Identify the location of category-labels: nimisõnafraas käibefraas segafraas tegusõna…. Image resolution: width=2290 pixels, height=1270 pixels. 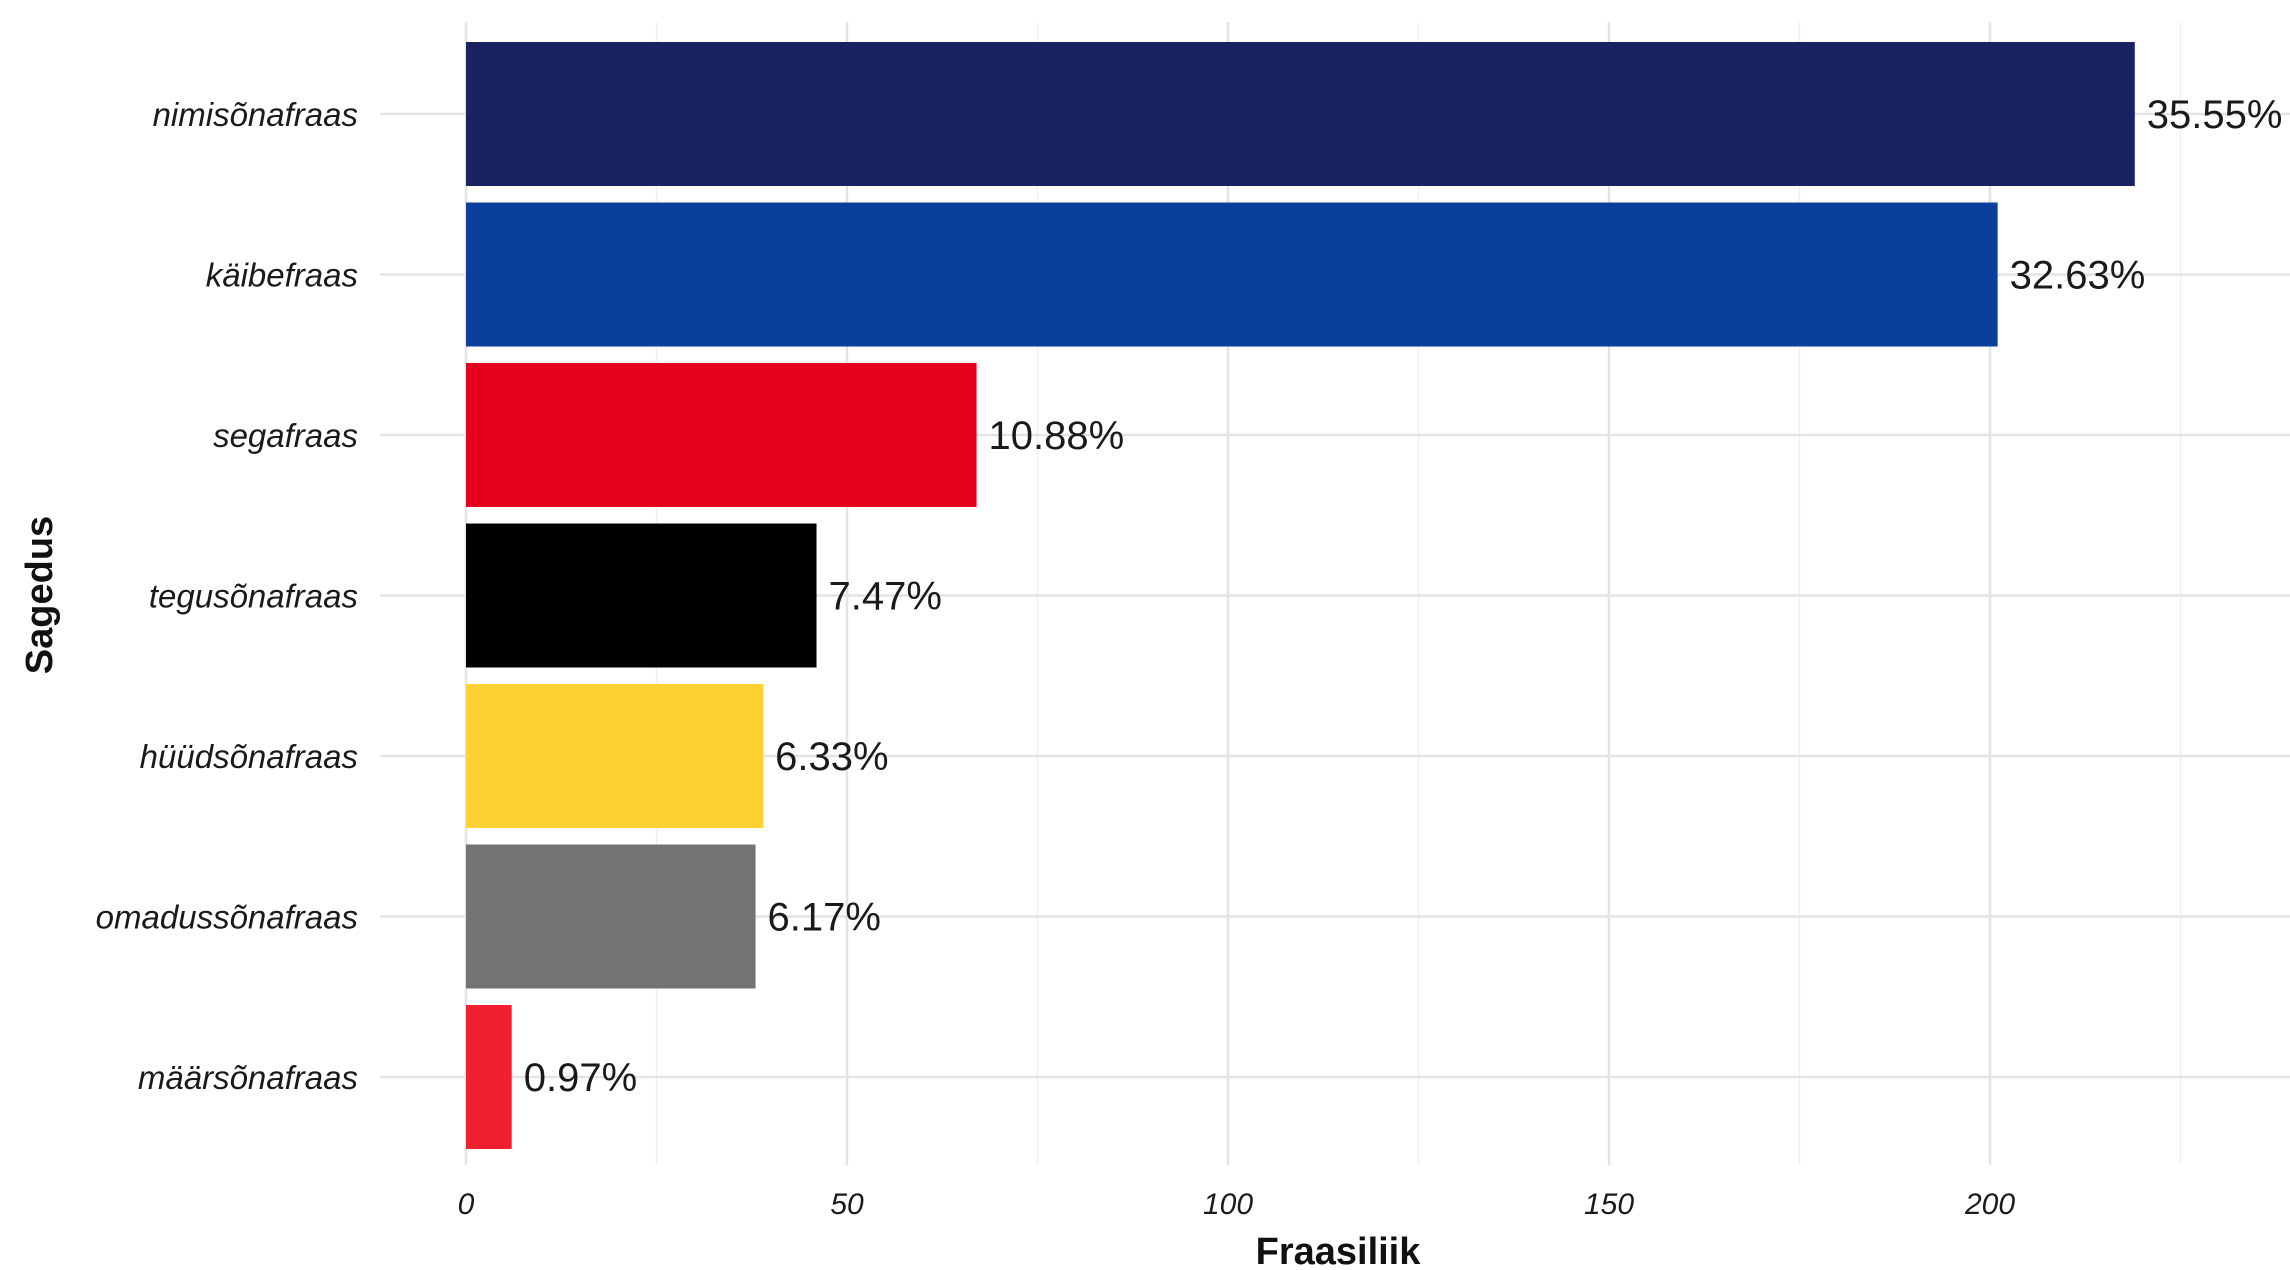
(227, 596).